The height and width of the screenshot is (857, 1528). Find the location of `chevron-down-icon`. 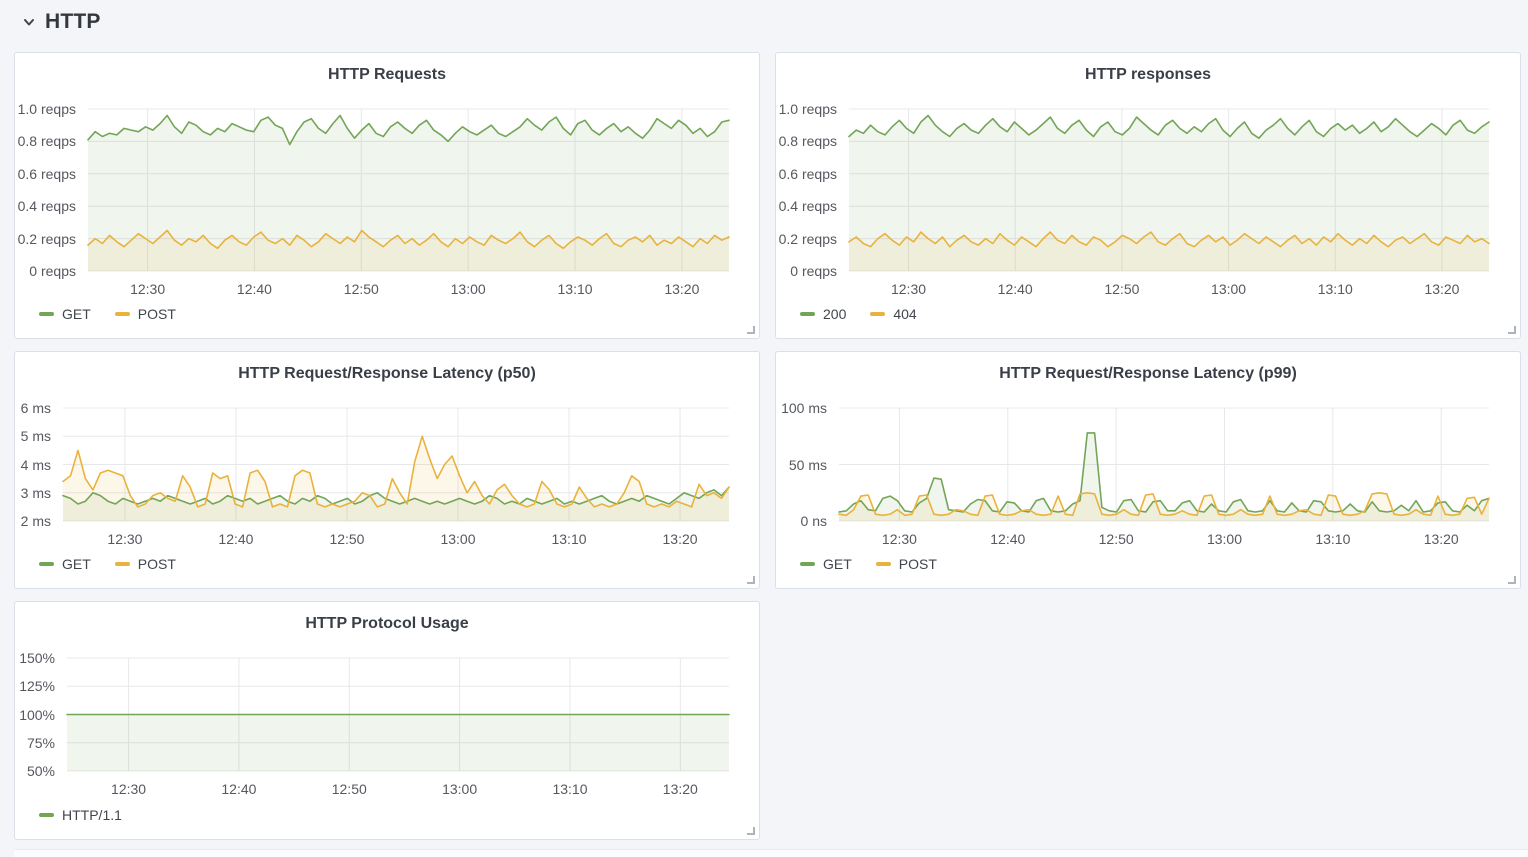

chevron-down-icon is located at coordinates (29, 22).